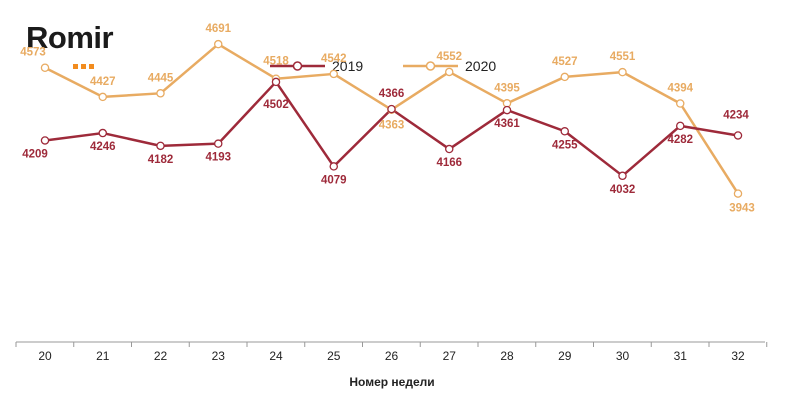 Image resolution: width=792 pixels, height=407 pixels. Describe the element at coordinates (161, 78) in the screenshot. I see `data-label-2020-22: 4445` at that location.